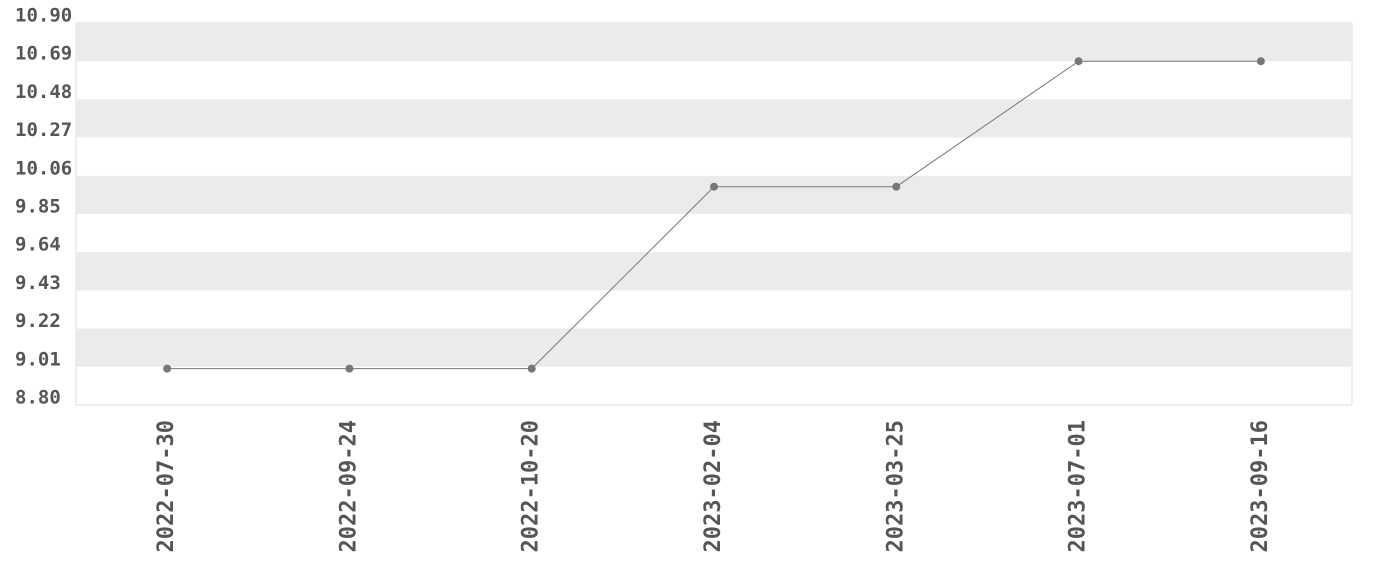 The width and height of the screenshot is (1380, 580). What do you see at coordinates (43, 54) in the screenshot?
I see `y-tick-label: 10.69` at bounding box center [43, 54].